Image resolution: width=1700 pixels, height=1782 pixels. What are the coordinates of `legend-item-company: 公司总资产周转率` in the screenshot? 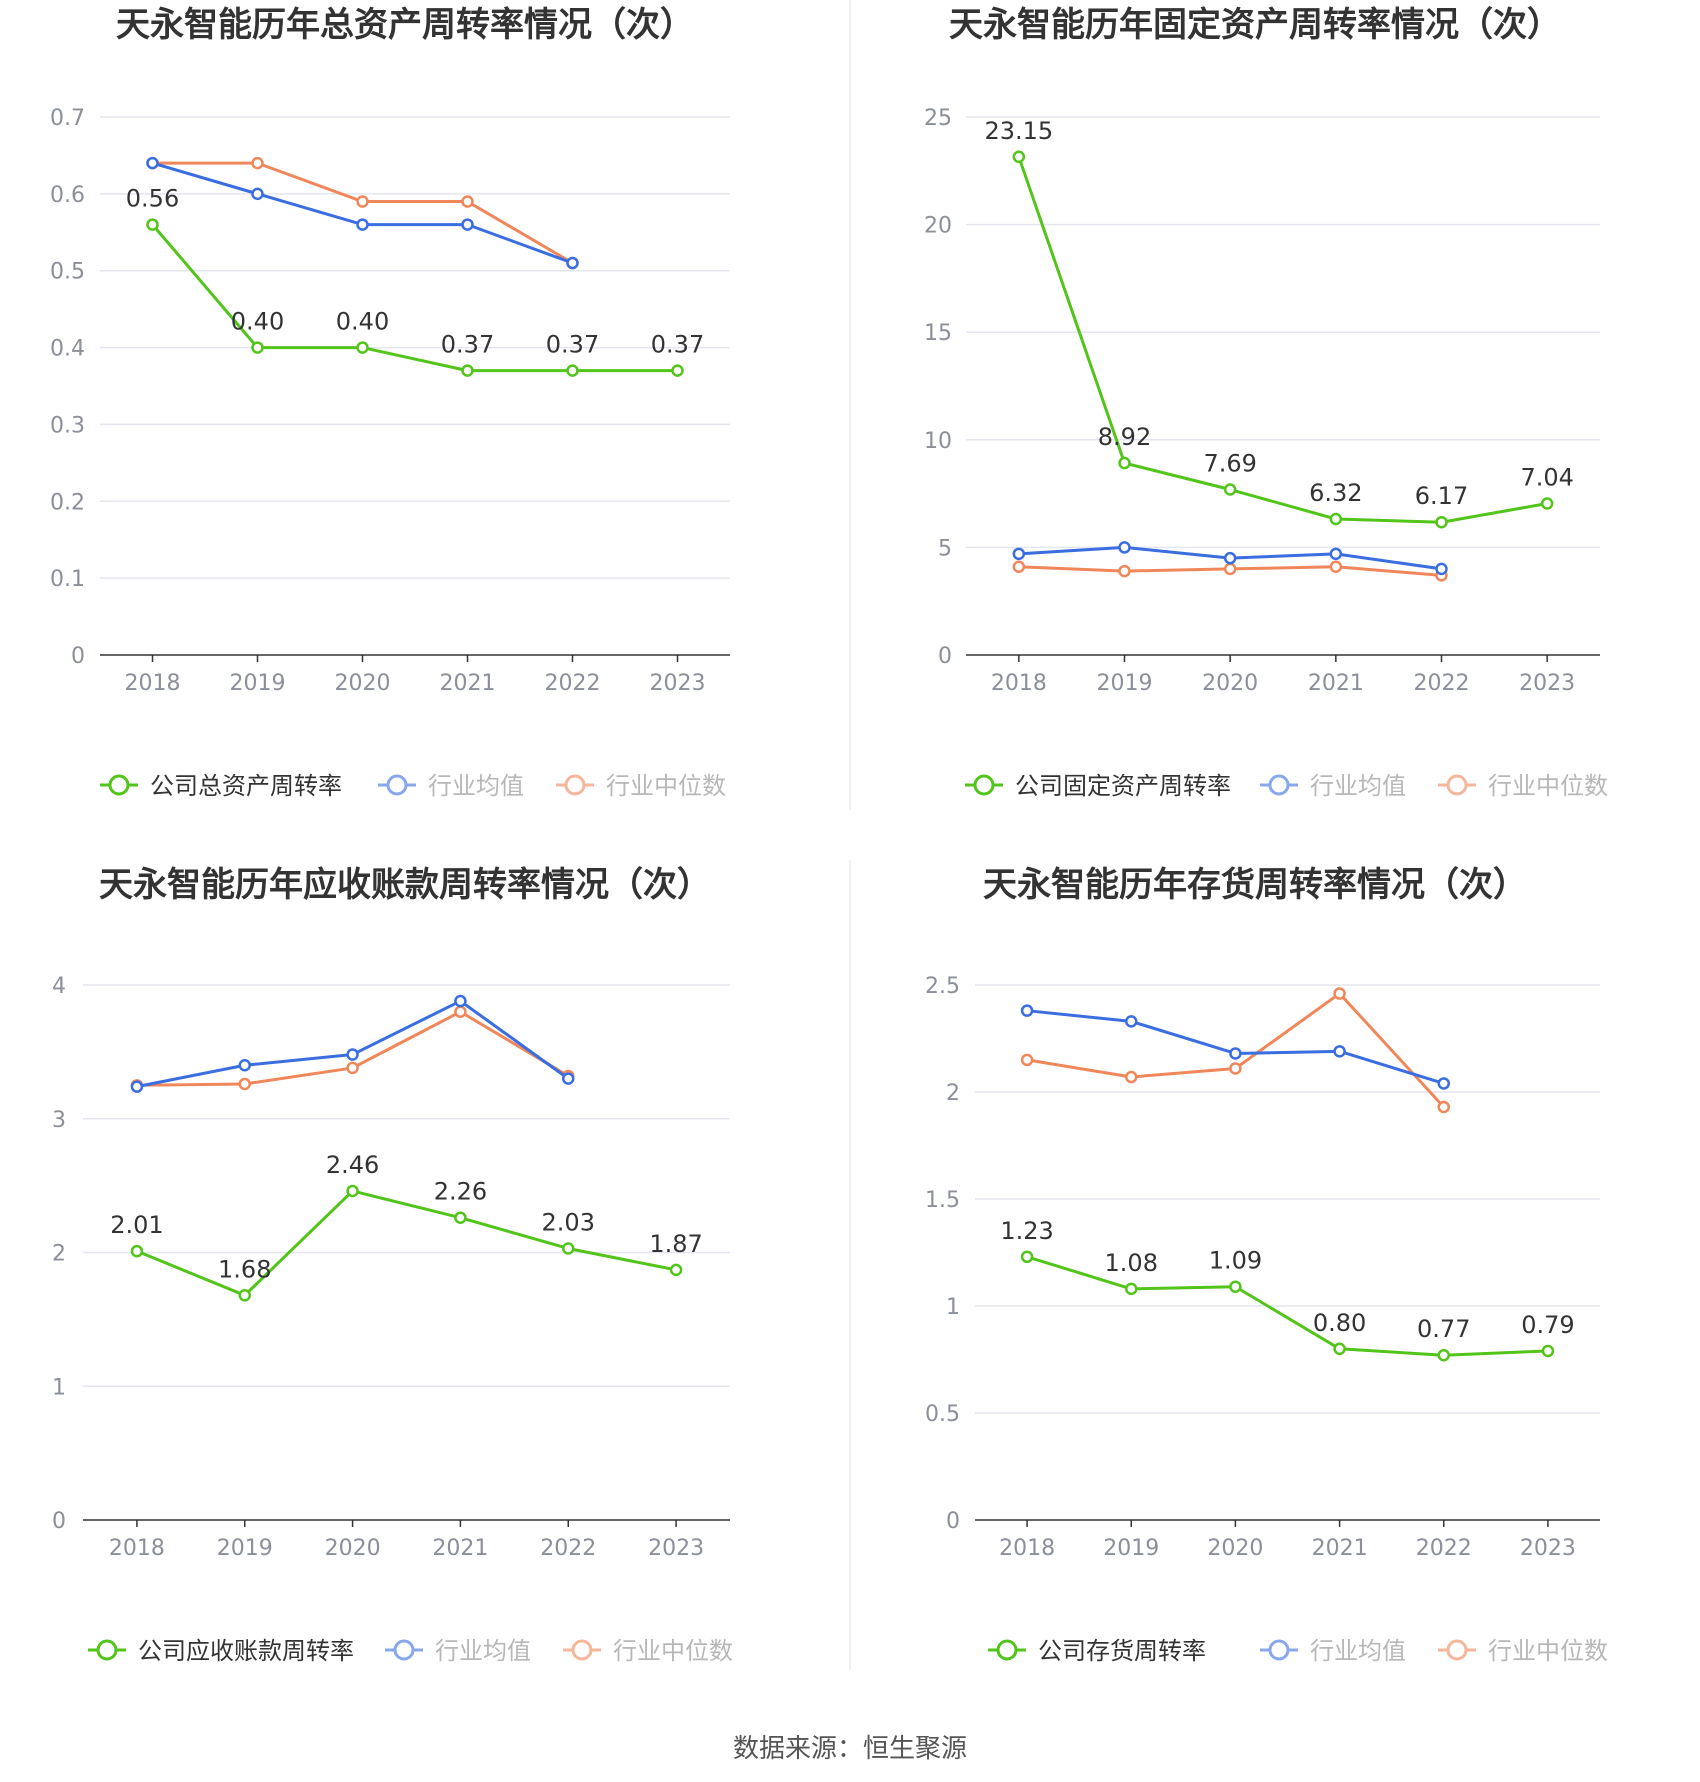 It's located at (221, 786).